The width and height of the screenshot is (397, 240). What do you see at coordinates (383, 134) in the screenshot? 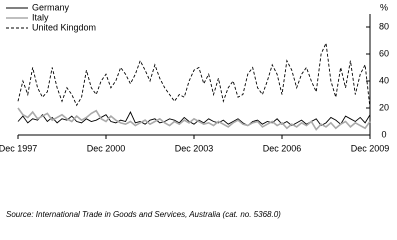
I see `y-tick-label: 0` at bounding box center [383, 134].